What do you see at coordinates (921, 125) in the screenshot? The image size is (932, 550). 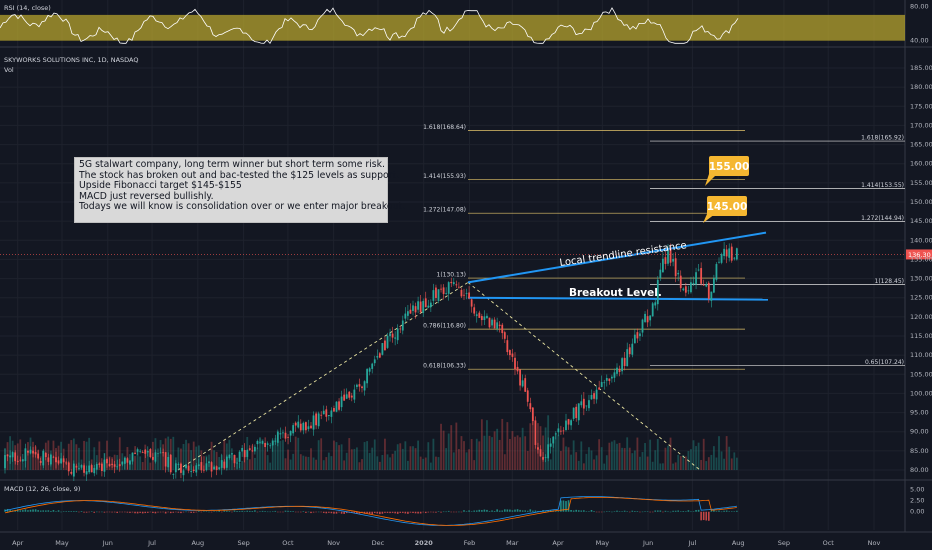 I see `y-tick-label: 170.00` at bounding box center [921, 125].